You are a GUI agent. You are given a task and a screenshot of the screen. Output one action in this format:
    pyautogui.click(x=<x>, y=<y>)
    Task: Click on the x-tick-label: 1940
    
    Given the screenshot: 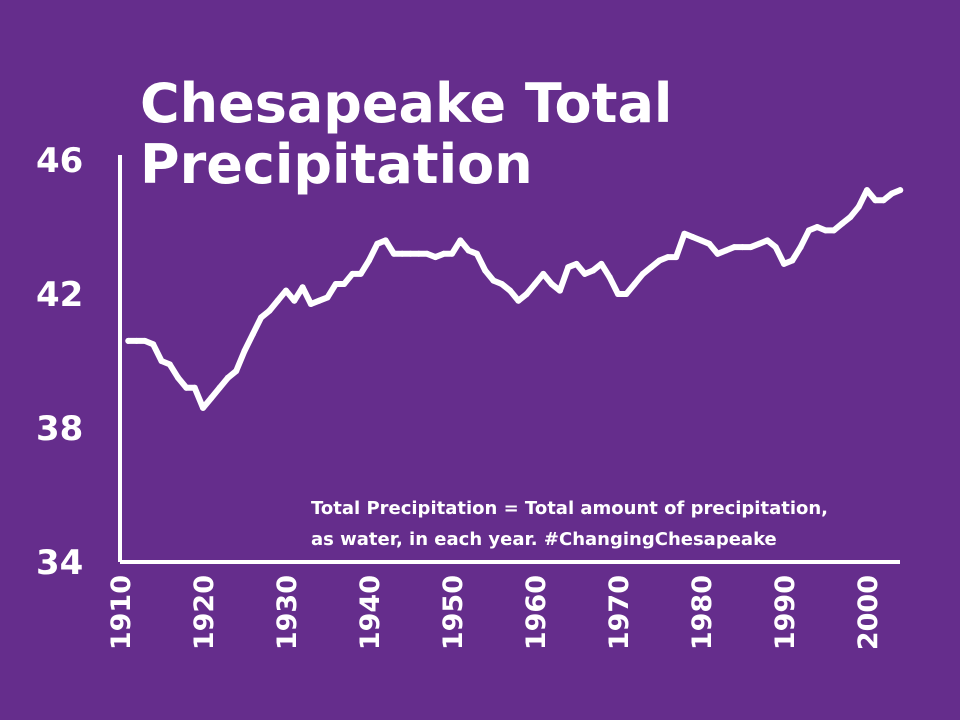 What is the action you would take?
    pyautogui.click(x=370, y=612)
    